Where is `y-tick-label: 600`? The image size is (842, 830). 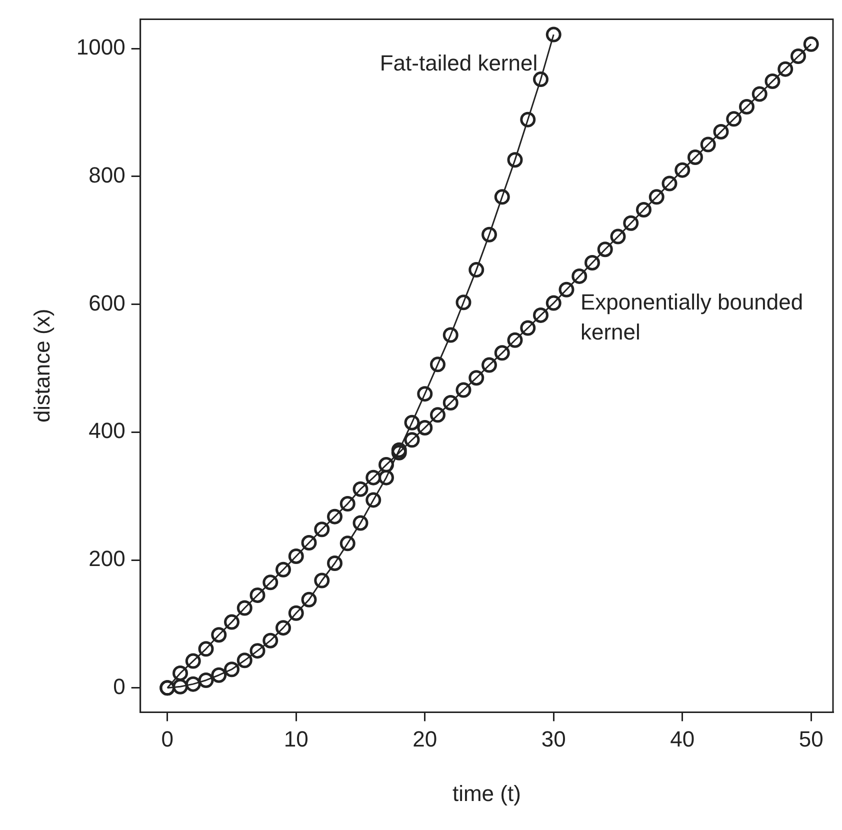
y-tick-label: 600 is located at coordinates (107, 303).